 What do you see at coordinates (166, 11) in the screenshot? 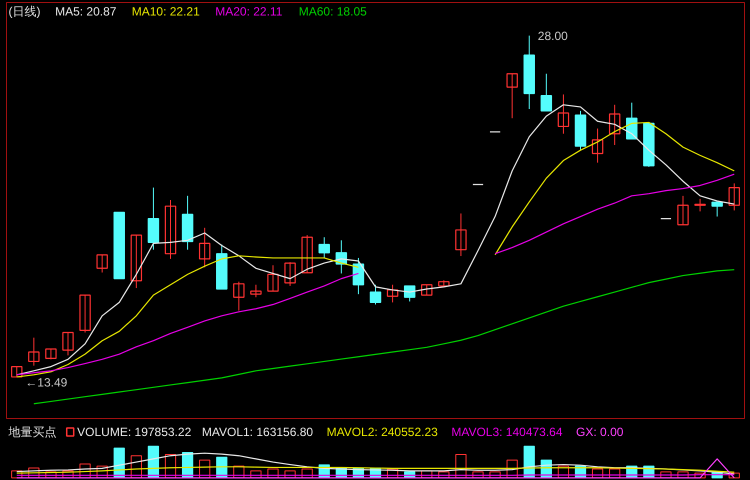
I see `text: MA10: 22.21` at bounding box center [166, 11].